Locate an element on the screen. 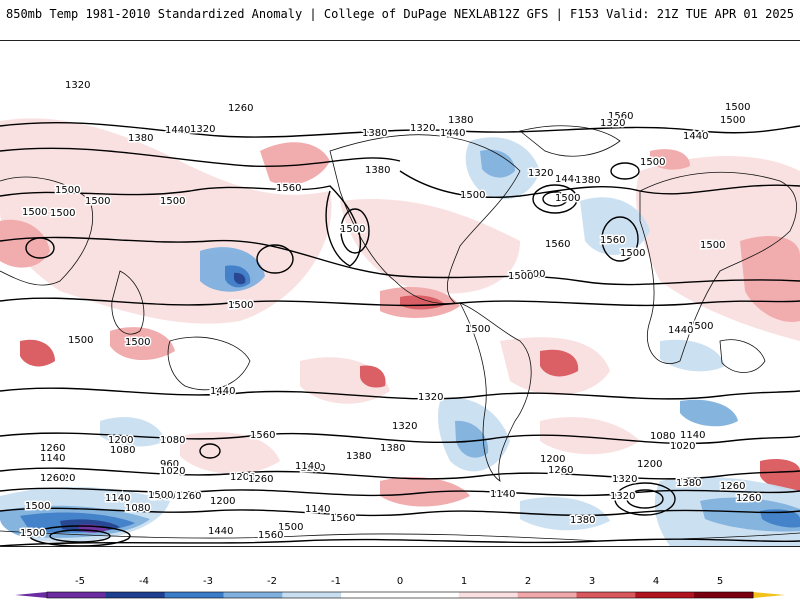 This screenshot has width=800, height=600. colorbar-tick-label: 3 is located at coordinates (592, 581).